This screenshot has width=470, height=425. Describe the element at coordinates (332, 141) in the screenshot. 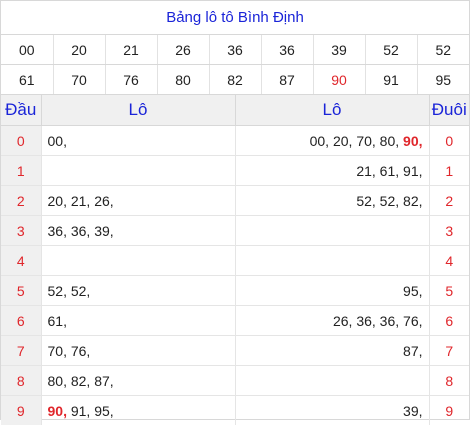

I see `lo-right-cell: 00, 20, 70, 80, 90,` at that location.